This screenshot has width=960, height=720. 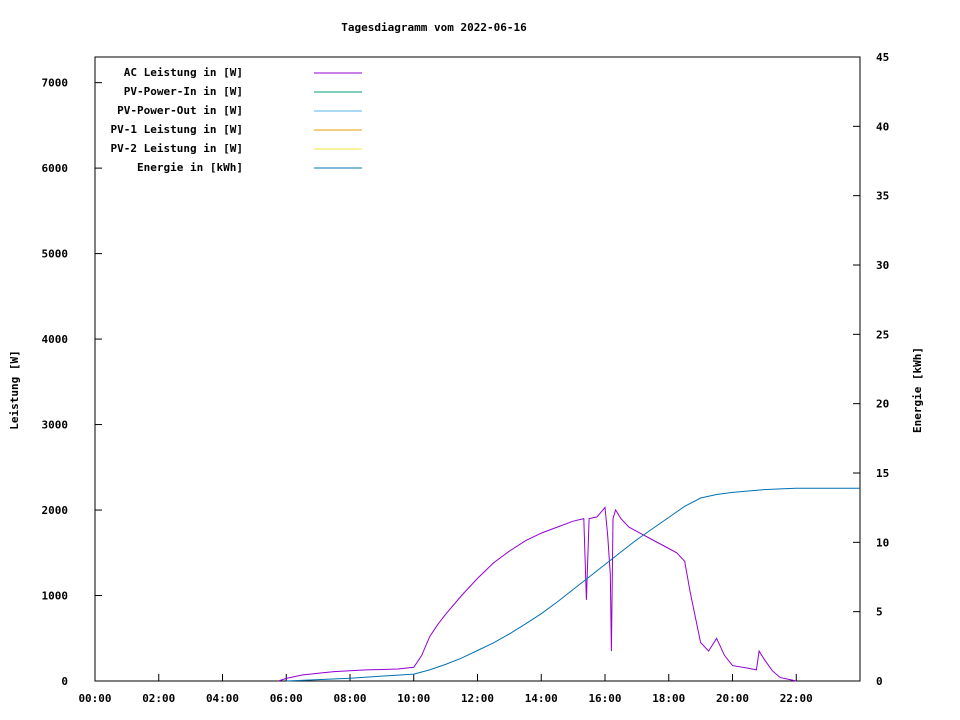 I want to click on y-tick-label: 4000, so click(x=55, y=339).